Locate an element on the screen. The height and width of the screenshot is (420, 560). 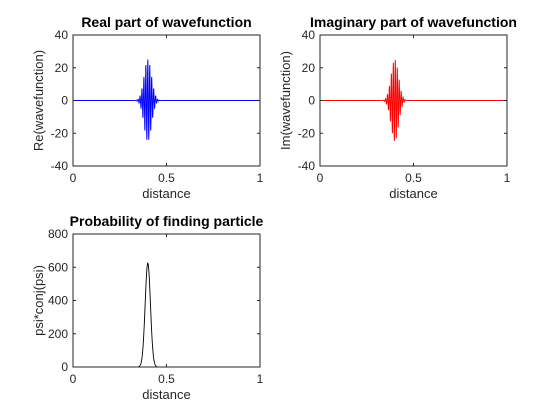
chart-title: Imaginary part of wavefunction is located at coordinates (413, 22).